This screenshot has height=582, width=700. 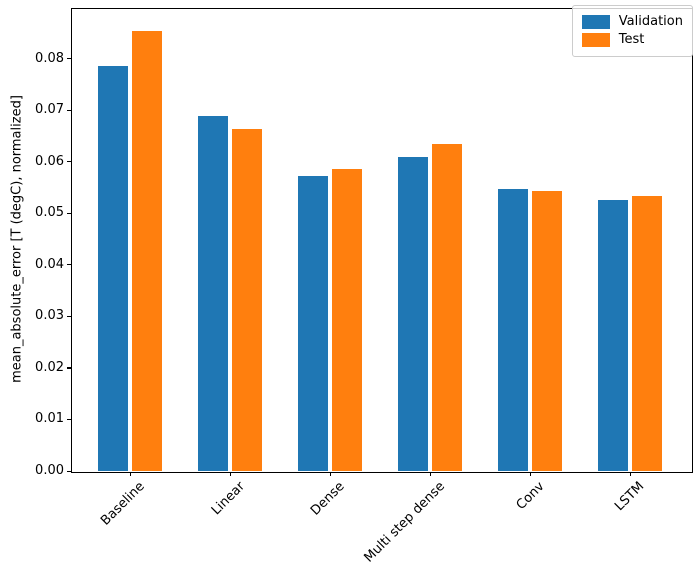 What do you see at coordinates (313, 323) in the screenshot?
I see `bar-validation-dense` at bounding box center [313, 323].